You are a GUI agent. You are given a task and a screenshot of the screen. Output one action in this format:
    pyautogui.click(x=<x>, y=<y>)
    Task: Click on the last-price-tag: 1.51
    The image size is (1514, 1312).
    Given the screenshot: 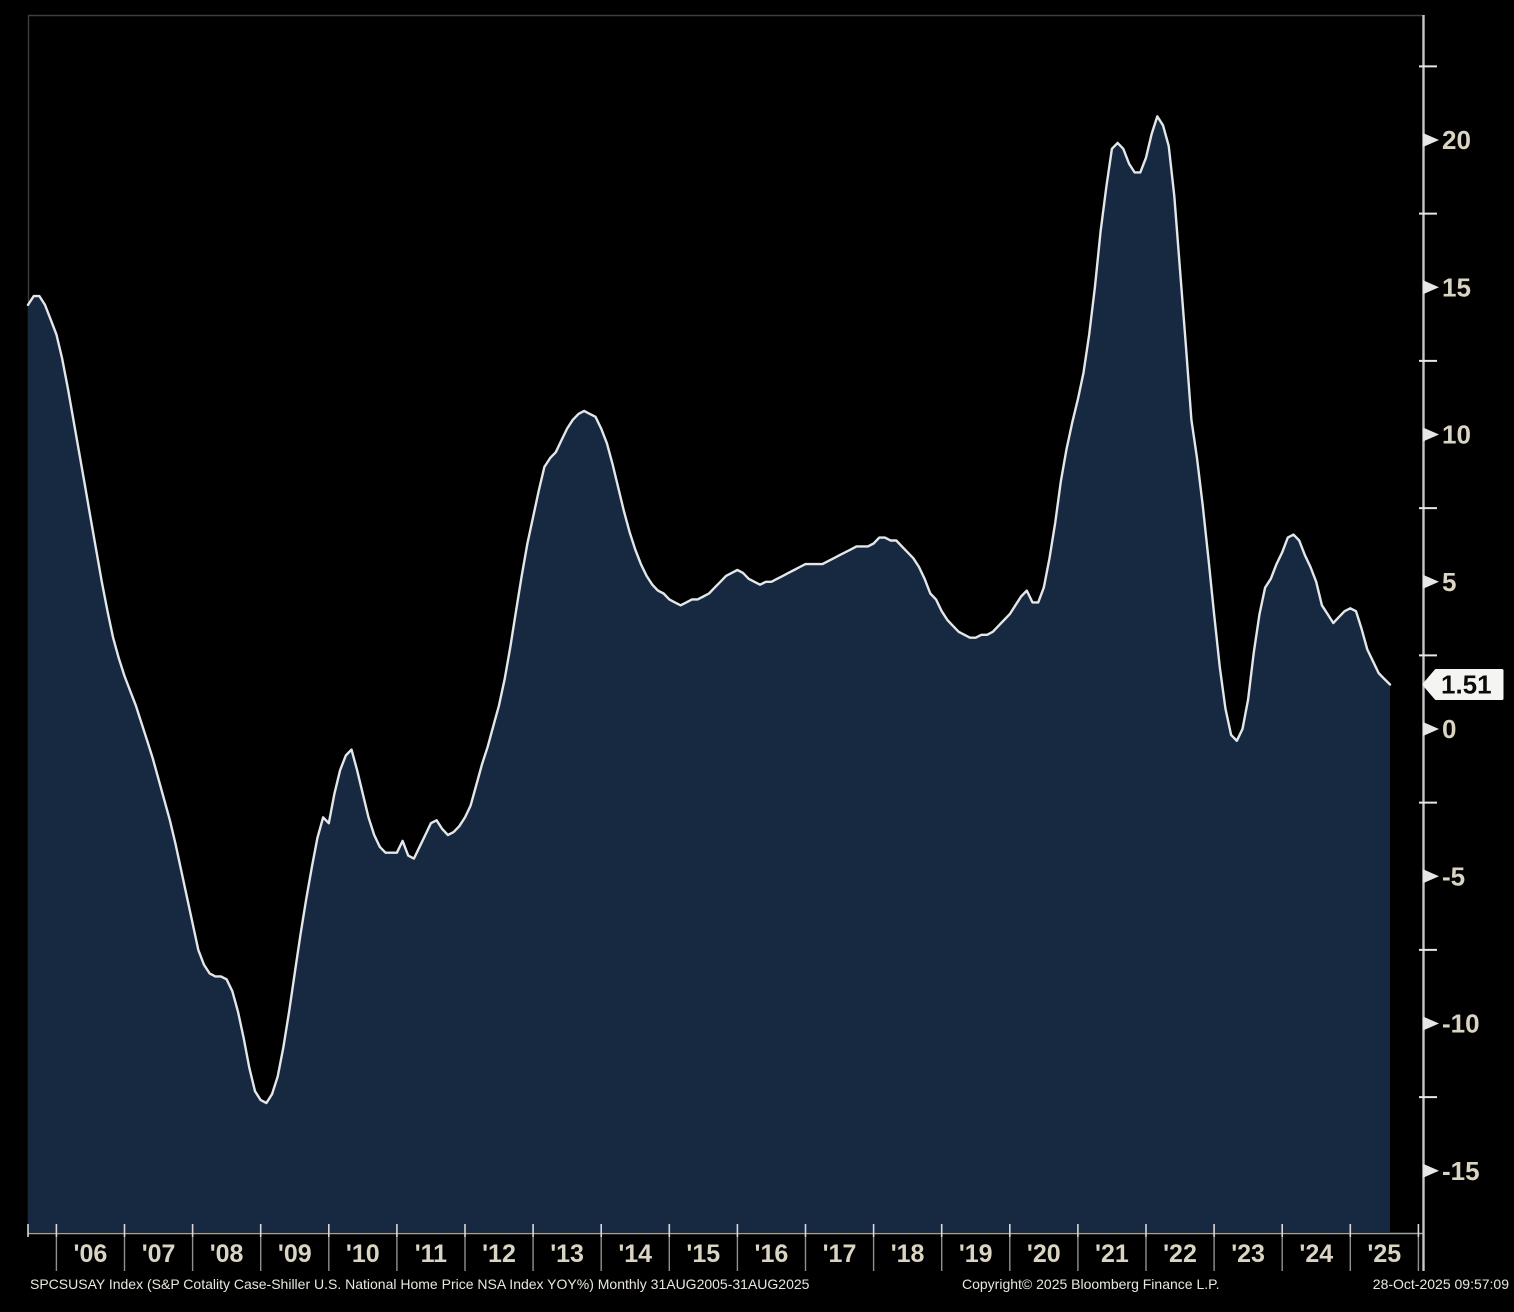 What is the action you would take?
    pyautogui.click(x=1463, y=684)
    